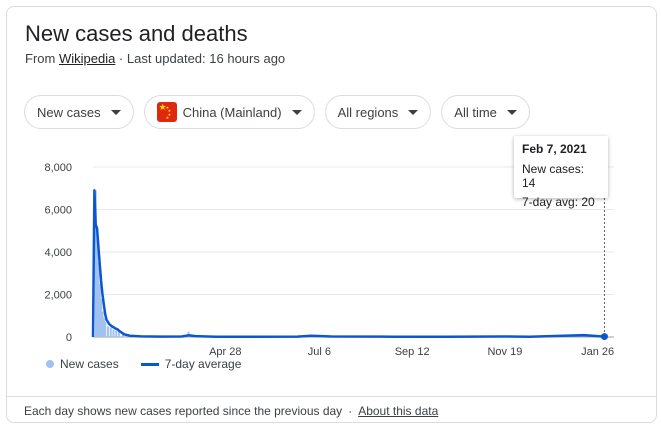  I want to click on chart-legend: New cases 7-day average, so click(143, 364).